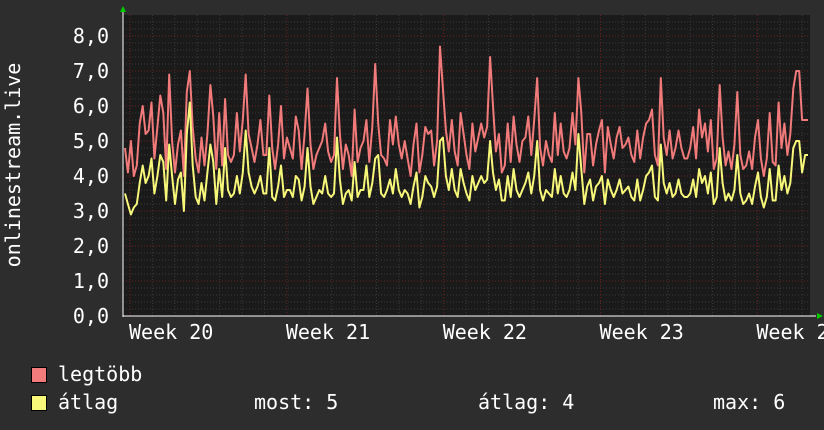 The height and width of the screenshot is (430, 824). Describe the element at coordinates (91, 36) in the screenshot. I see `y-tick-label: 8,0` at that location.